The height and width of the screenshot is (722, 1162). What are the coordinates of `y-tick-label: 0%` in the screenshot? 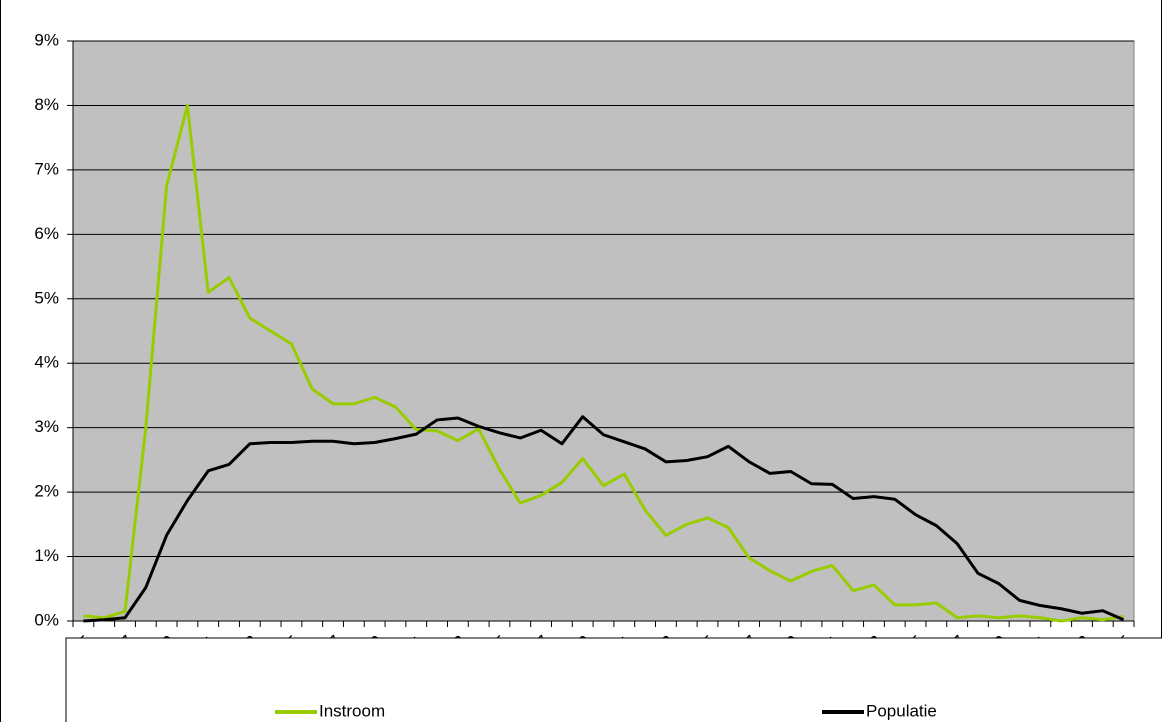 It's located at (46, 619).